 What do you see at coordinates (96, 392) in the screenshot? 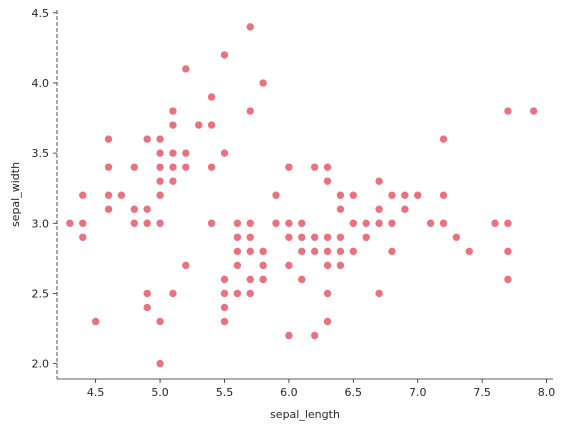
I see `x-tick-label: 4.5` at bounding box center [96, 392].